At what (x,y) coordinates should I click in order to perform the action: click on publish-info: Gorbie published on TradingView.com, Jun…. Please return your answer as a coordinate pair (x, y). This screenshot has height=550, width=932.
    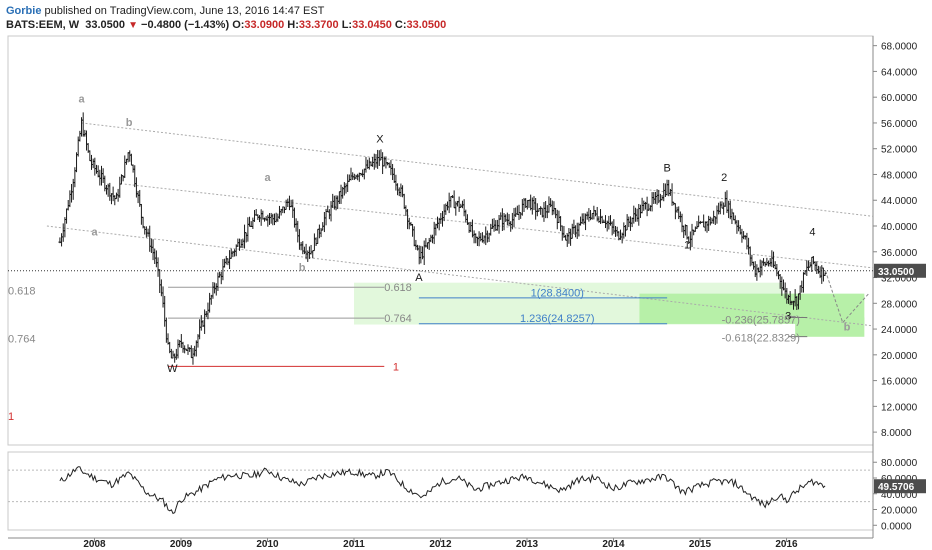
    Looking at the image, I should click on (165, 11).